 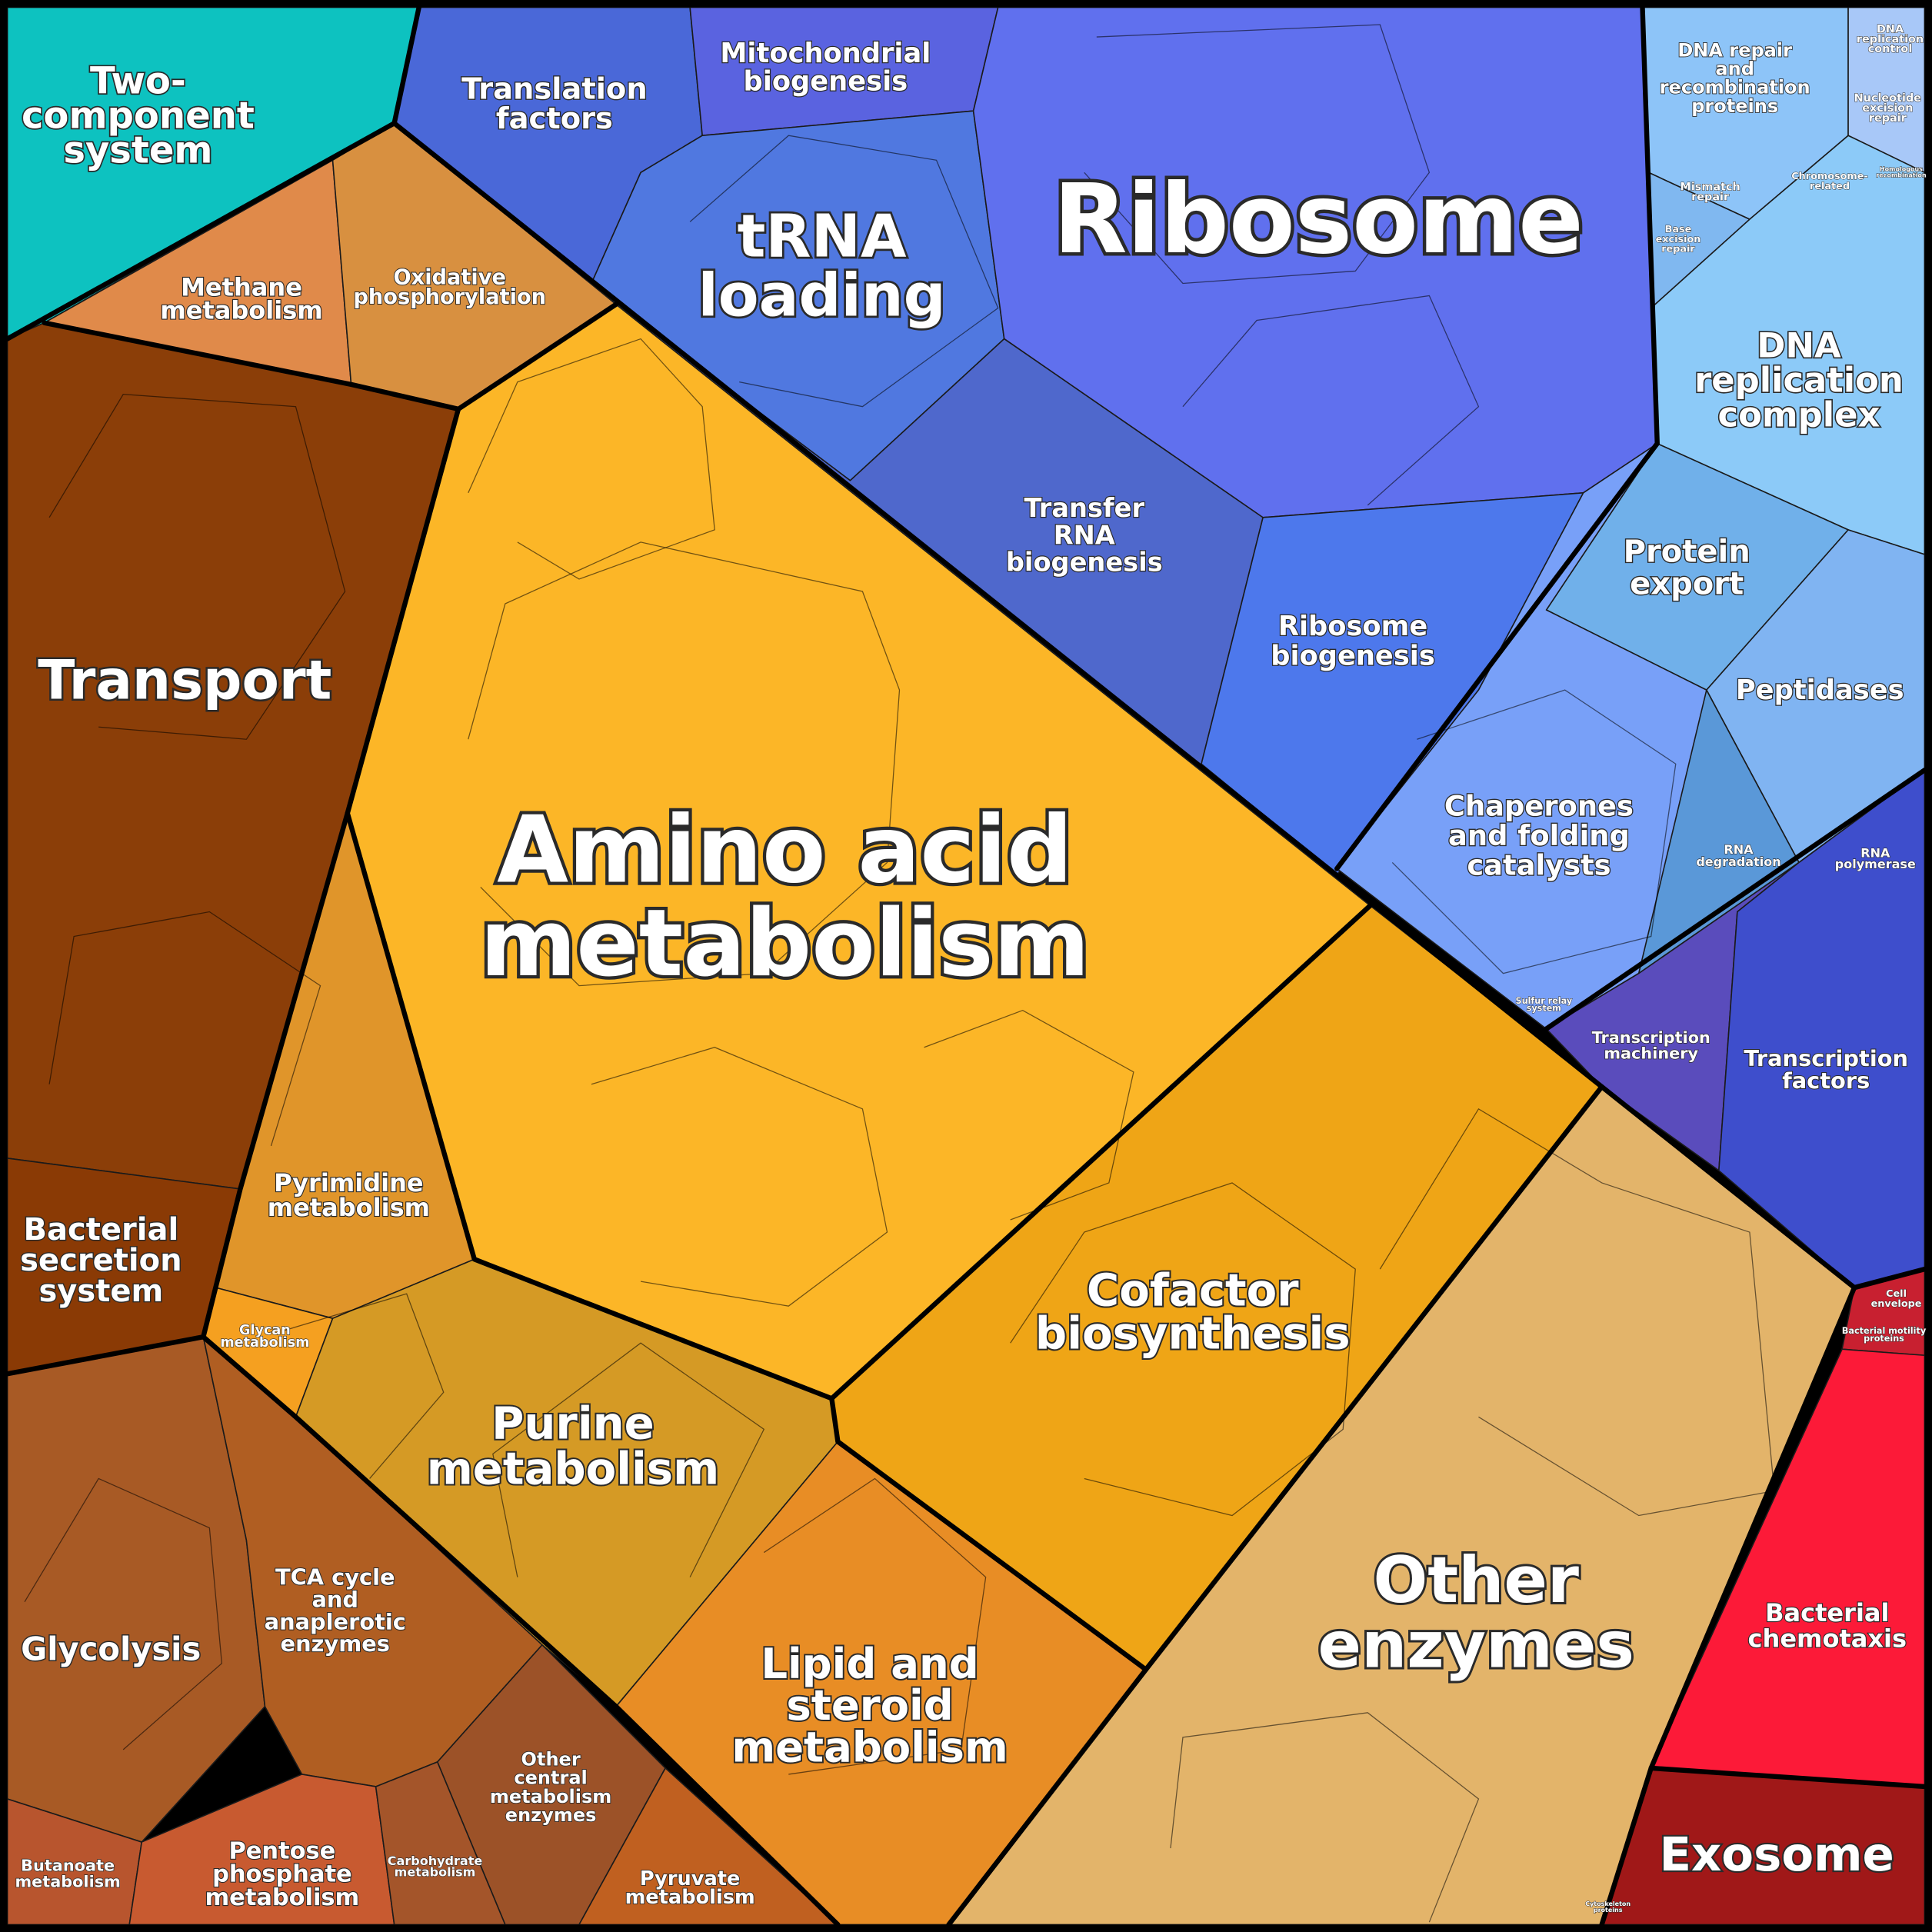 I want to click on region-label: DNA replication complex, so click(x=1799, y=380).